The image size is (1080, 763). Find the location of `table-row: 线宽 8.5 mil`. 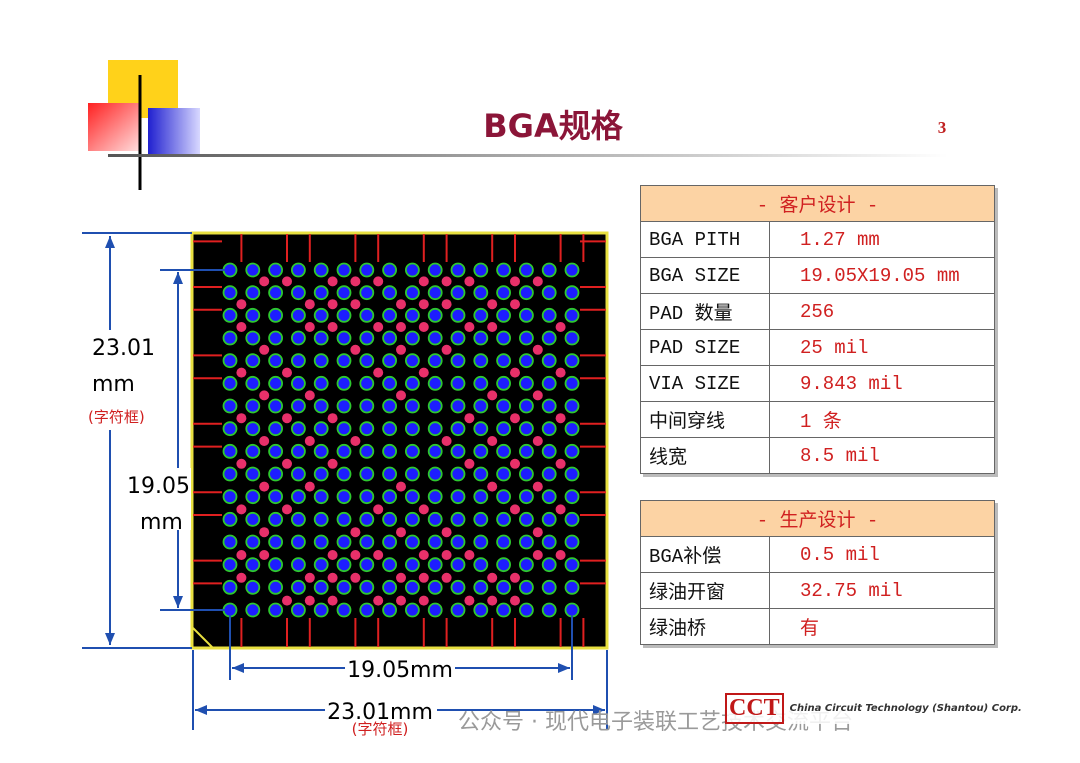

table-row: 线宽 8.5 mil is located at coordinates (817, 455).